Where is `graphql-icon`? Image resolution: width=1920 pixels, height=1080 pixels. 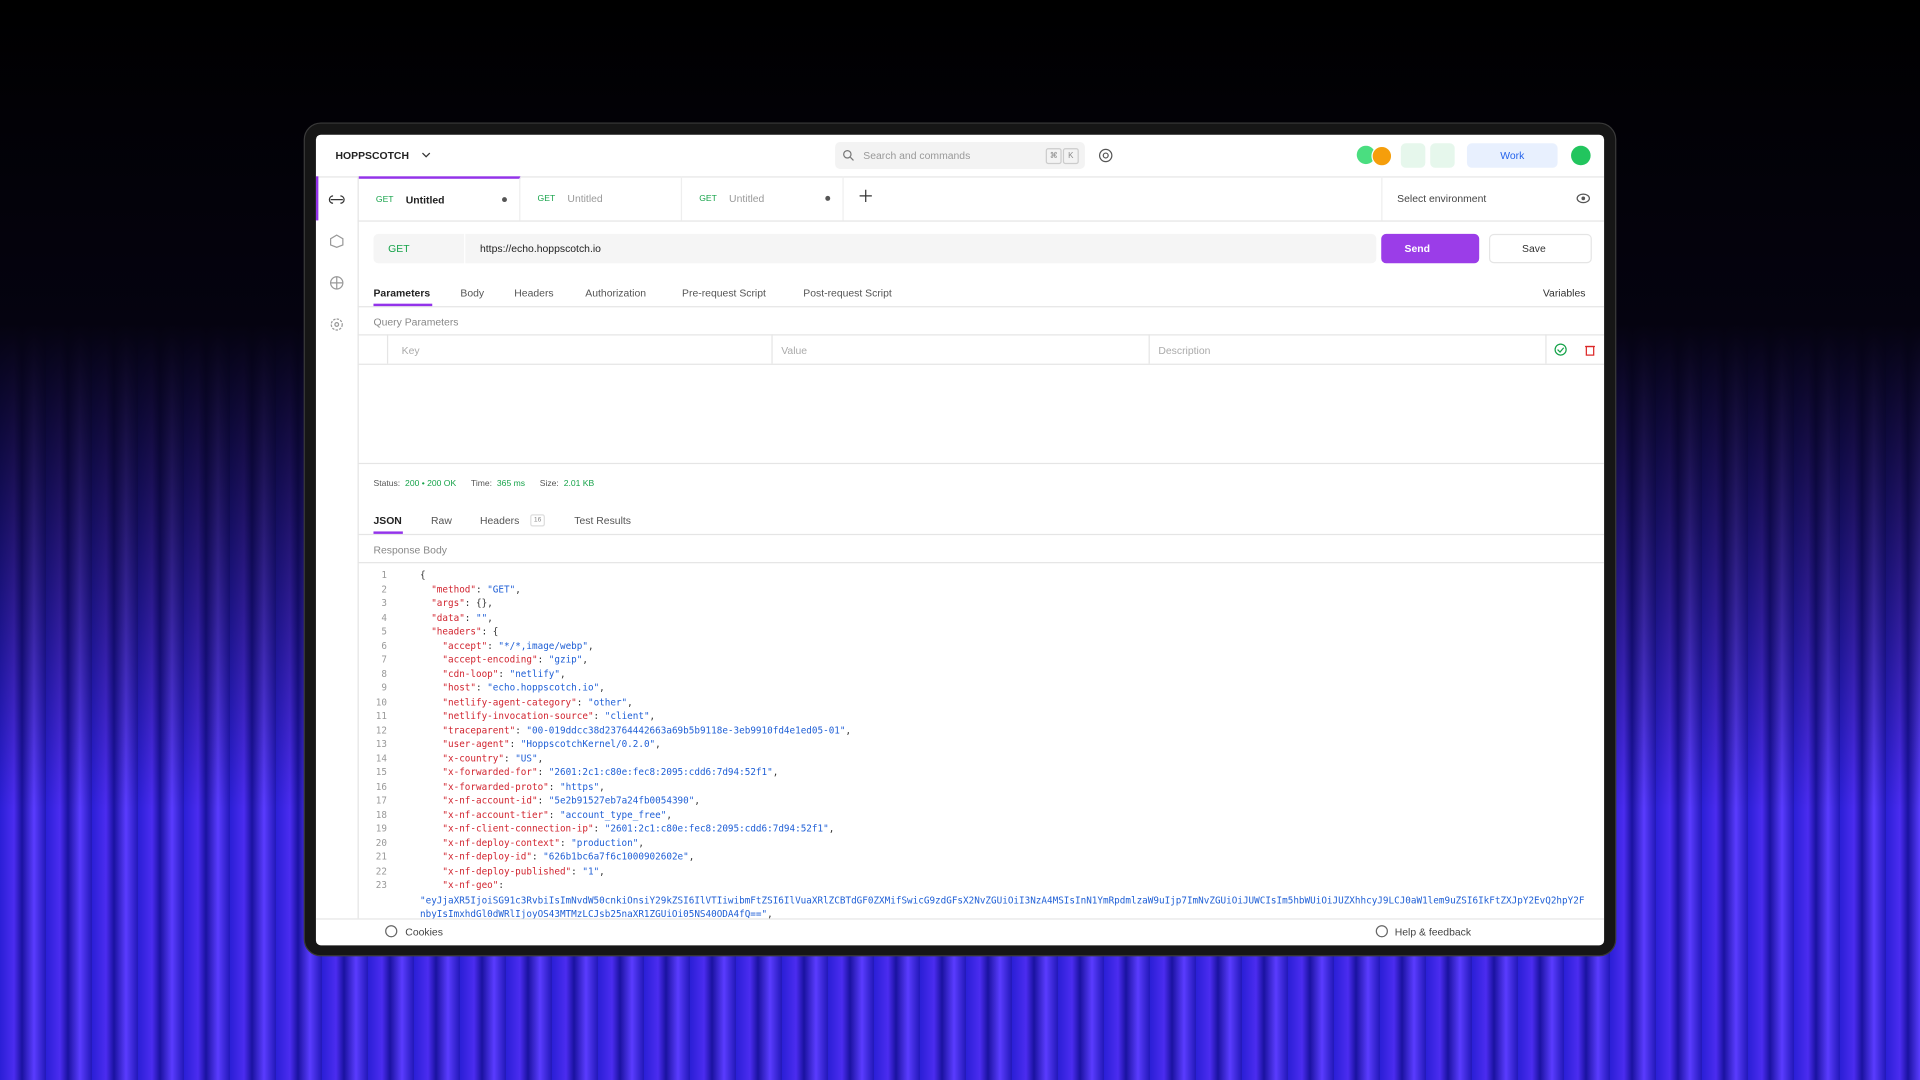 graphql-icon is located at coordinates (336, 241).